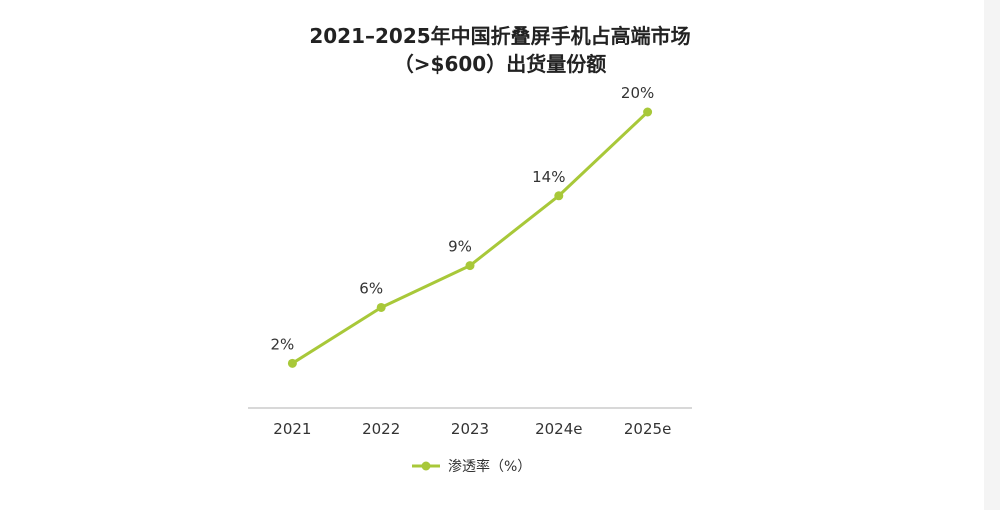  I want to click on legend-label: 渗透率（%）, so click(489, 466).